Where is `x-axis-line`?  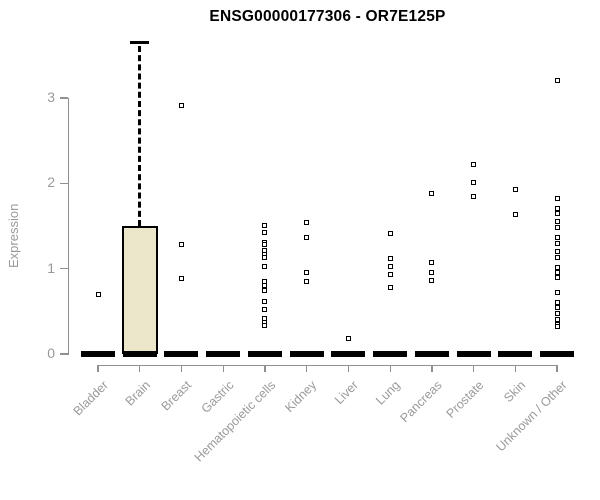 x-axis-line is located at coordinates (327, 366).